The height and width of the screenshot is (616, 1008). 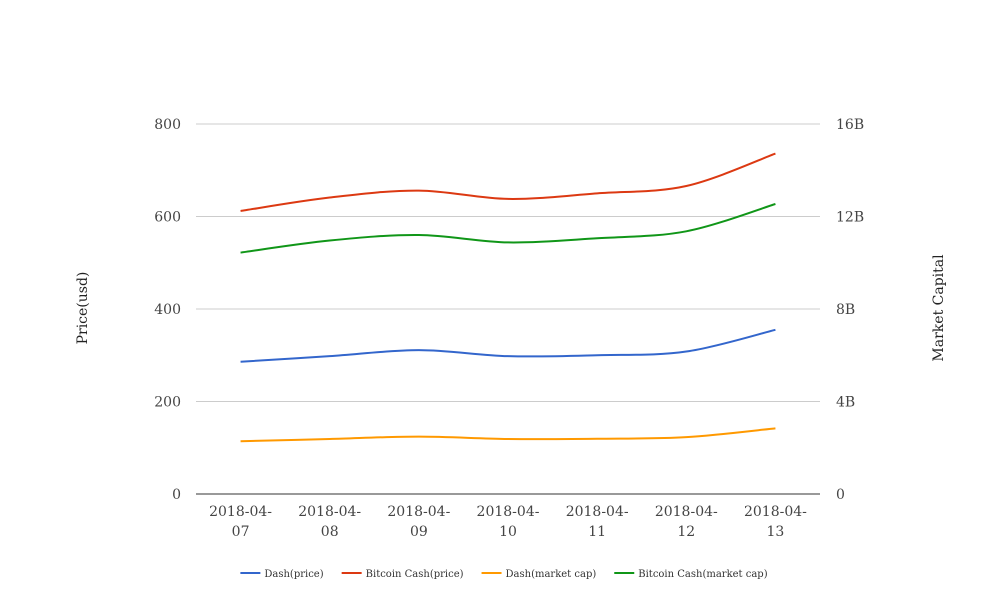 I want to click on legend-label: Bitcoin Cash(market cap), so click(x=702, y=574).